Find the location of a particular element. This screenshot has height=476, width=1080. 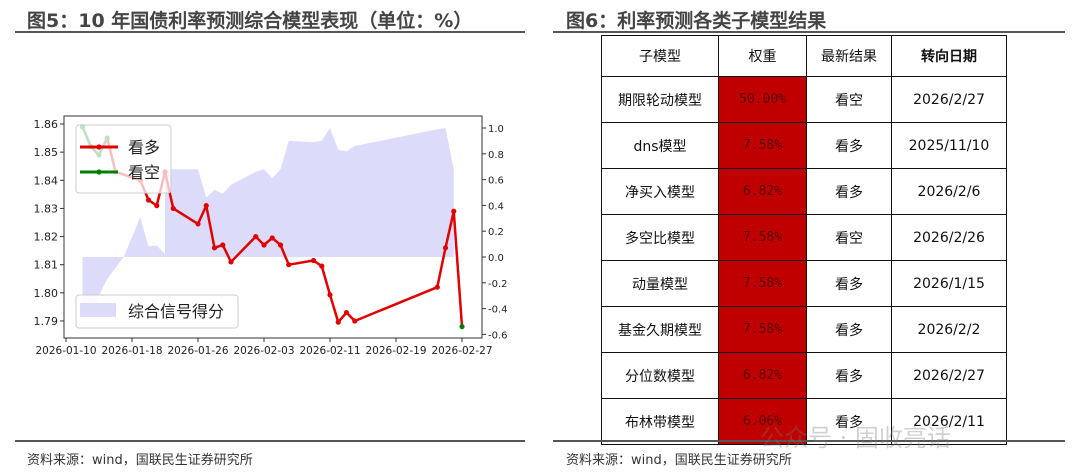

table-row: 期限轮动模型 50.00% 看空 2026/2/27 is located at coordinates (804, 99).